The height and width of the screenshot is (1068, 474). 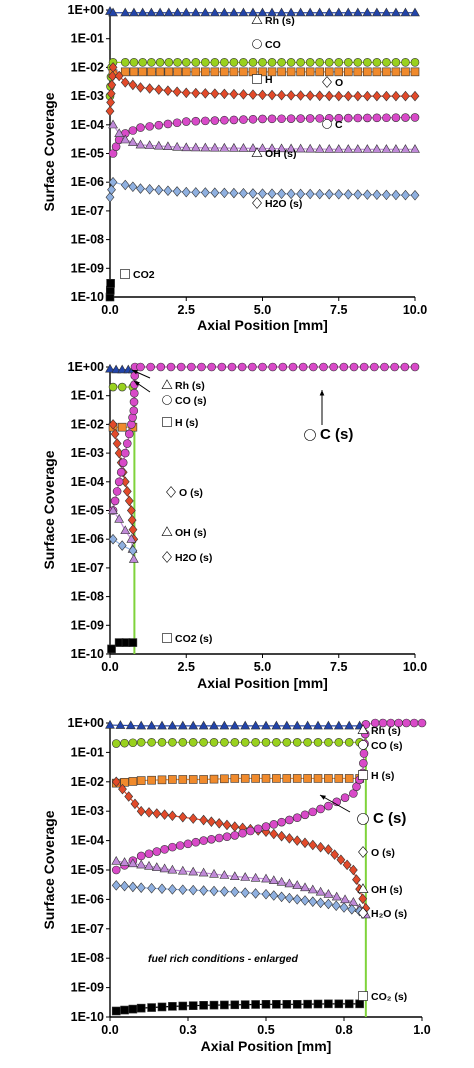 I want to click on y-tick-label: 1E-01, so click(x=87, y=396).